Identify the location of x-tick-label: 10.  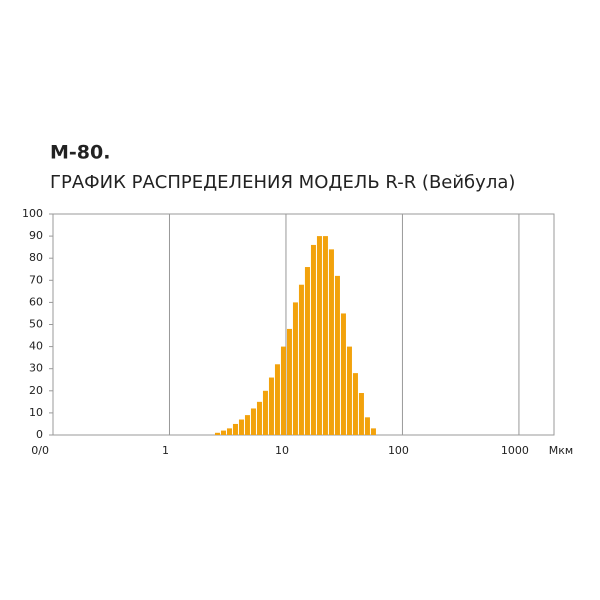
(282, 450).